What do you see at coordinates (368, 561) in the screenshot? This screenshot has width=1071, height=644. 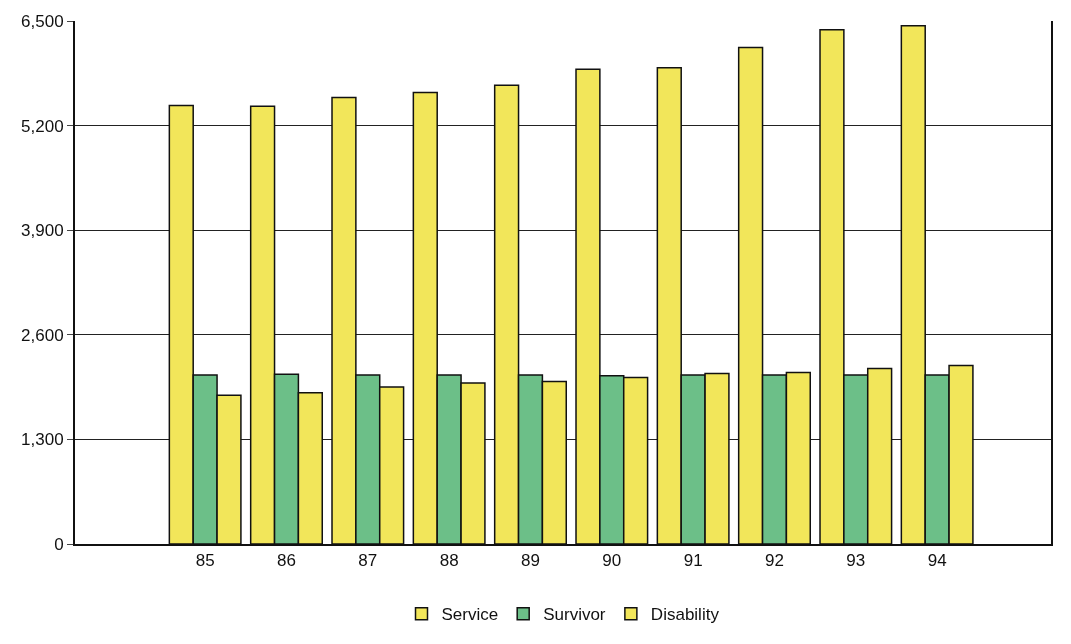 I see `x-tick-label: 87` at bounding box center [368, 561].